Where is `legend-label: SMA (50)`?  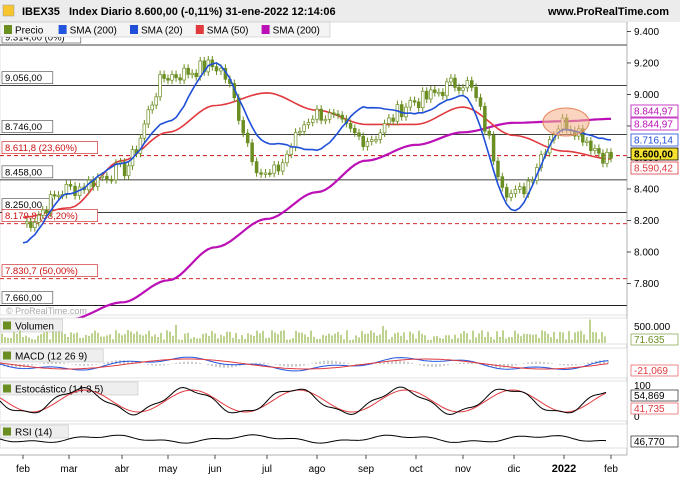 legend-label: SMA (50) is located at coordinates (228, 31).